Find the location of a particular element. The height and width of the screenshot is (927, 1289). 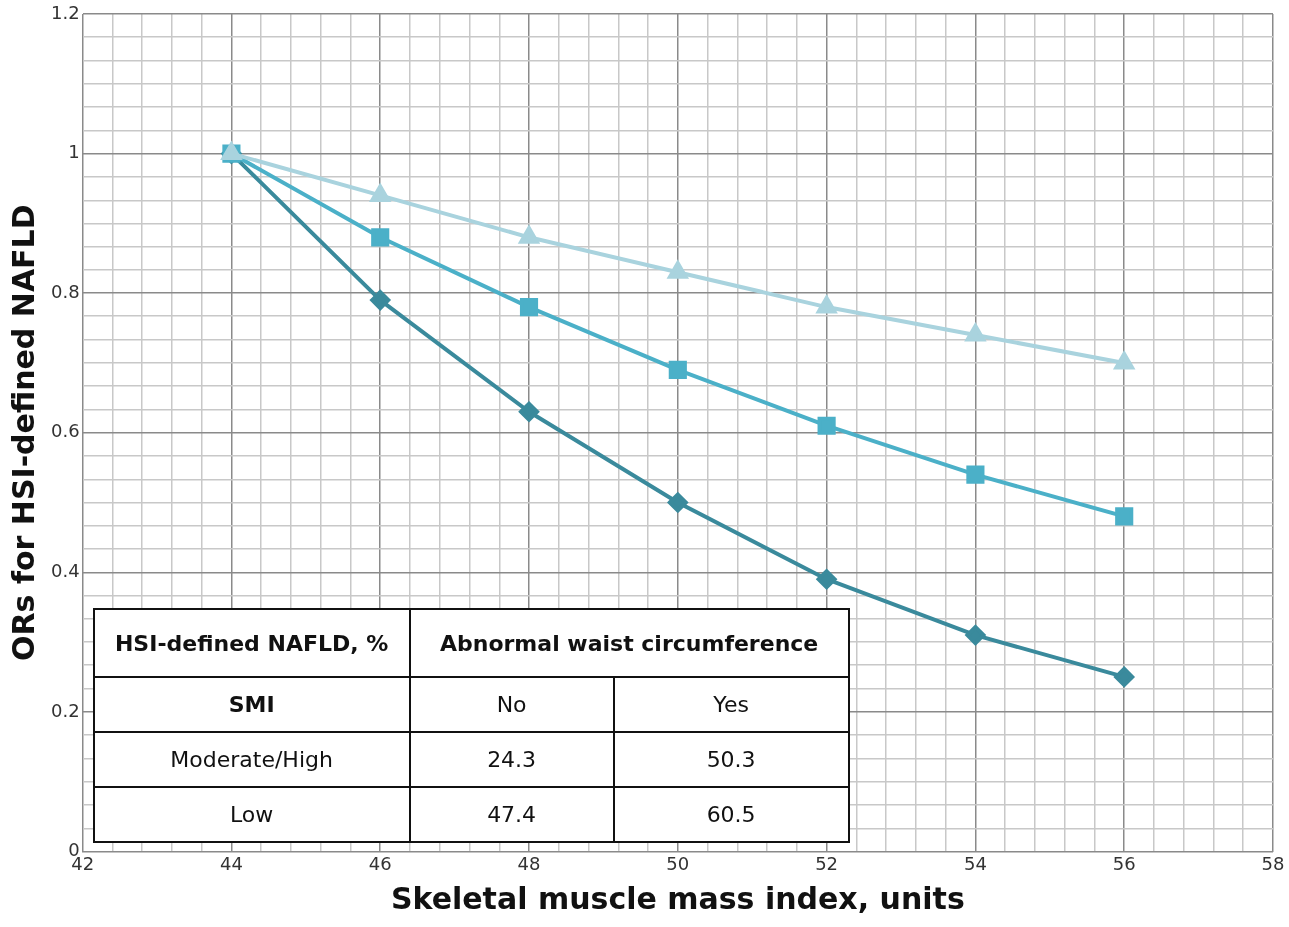

y-tick-label: 0.8 is located at coordinates (65, 291).